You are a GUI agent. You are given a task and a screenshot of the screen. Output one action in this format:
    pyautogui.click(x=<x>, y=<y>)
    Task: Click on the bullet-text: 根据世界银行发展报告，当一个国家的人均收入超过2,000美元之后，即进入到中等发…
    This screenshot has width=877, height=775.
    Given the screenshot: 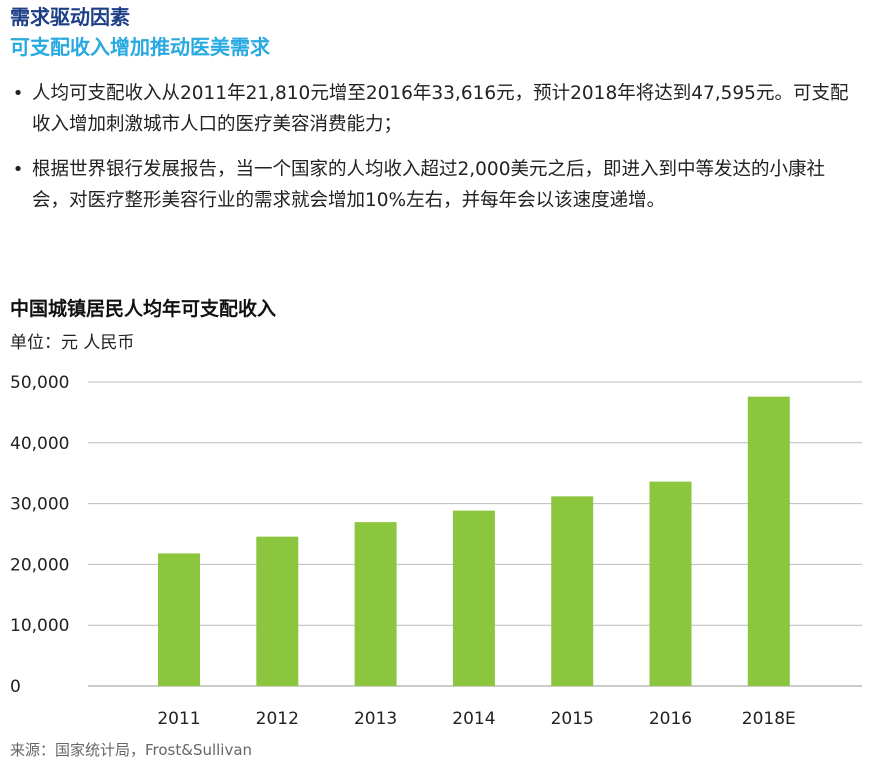 What is the action you would take?
    pyautogui.click(x=428, y=185)
    